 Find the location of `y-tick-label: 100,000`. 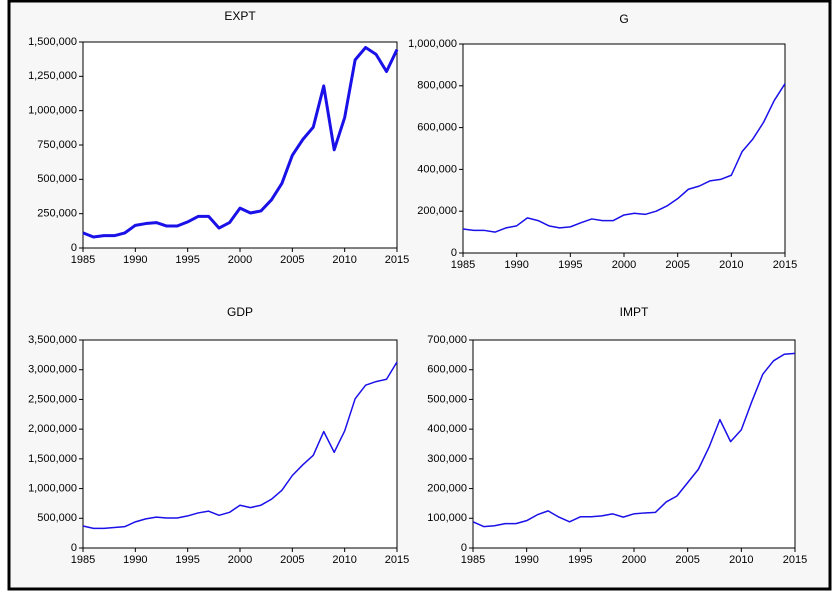

y-tick-label: 100,000 is located at coordinates (447, 518).